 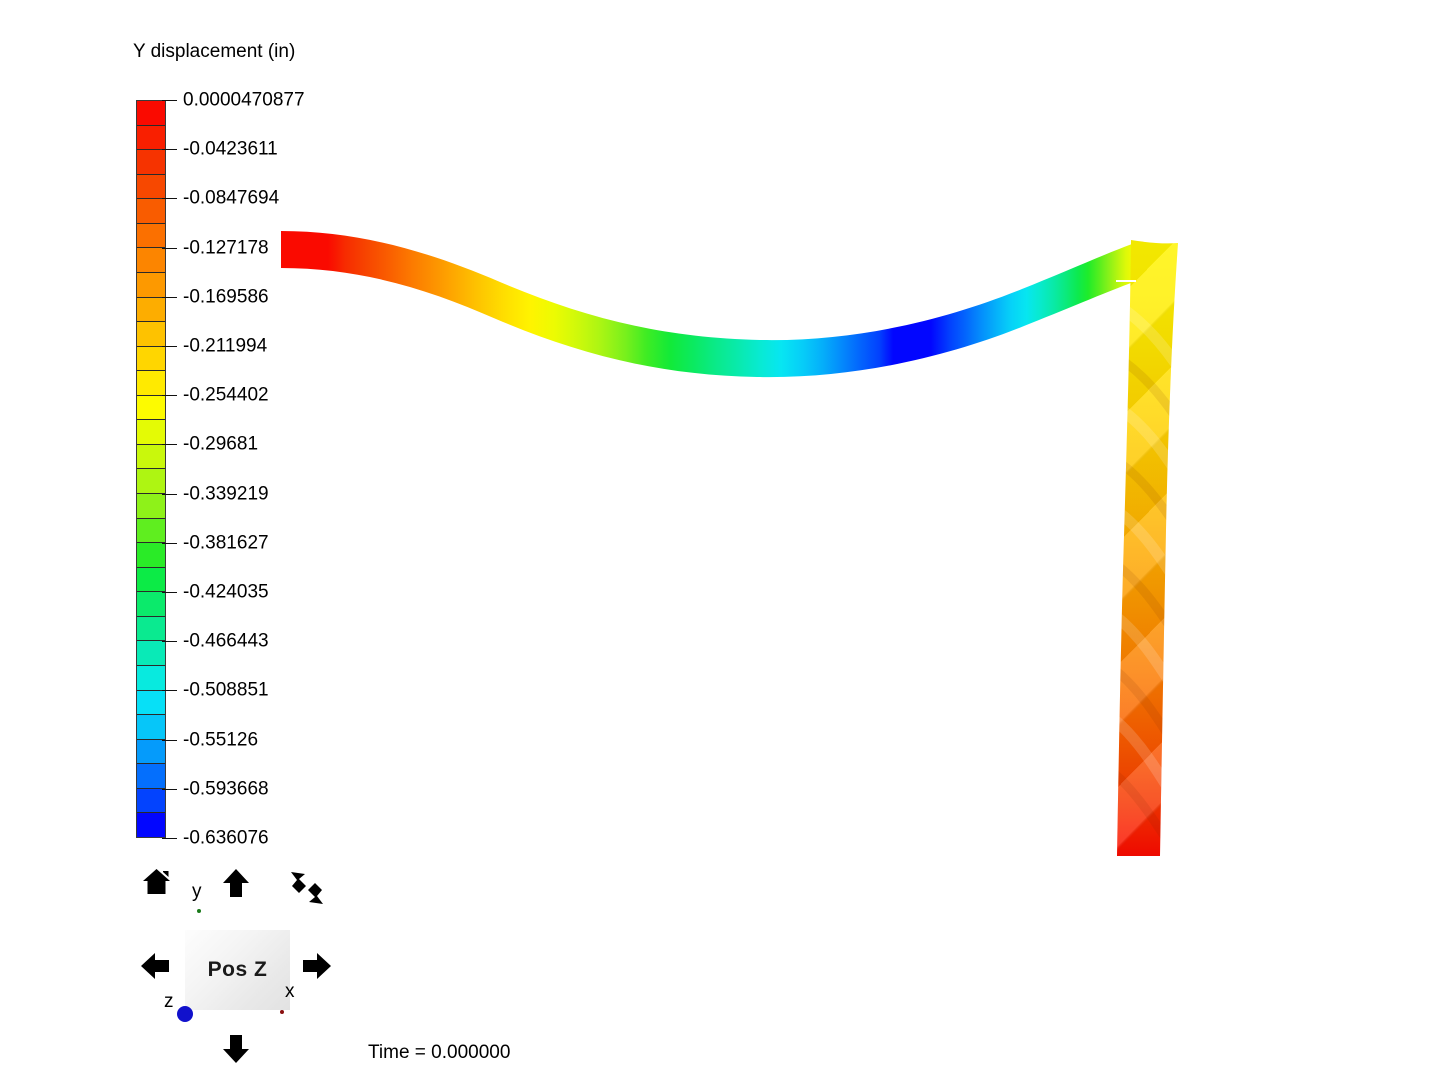 What do you see at coordinates (226, 543) in the screenshot?
I see `colorbar-value-label: -0.381627` at bounding box center [226, 543].